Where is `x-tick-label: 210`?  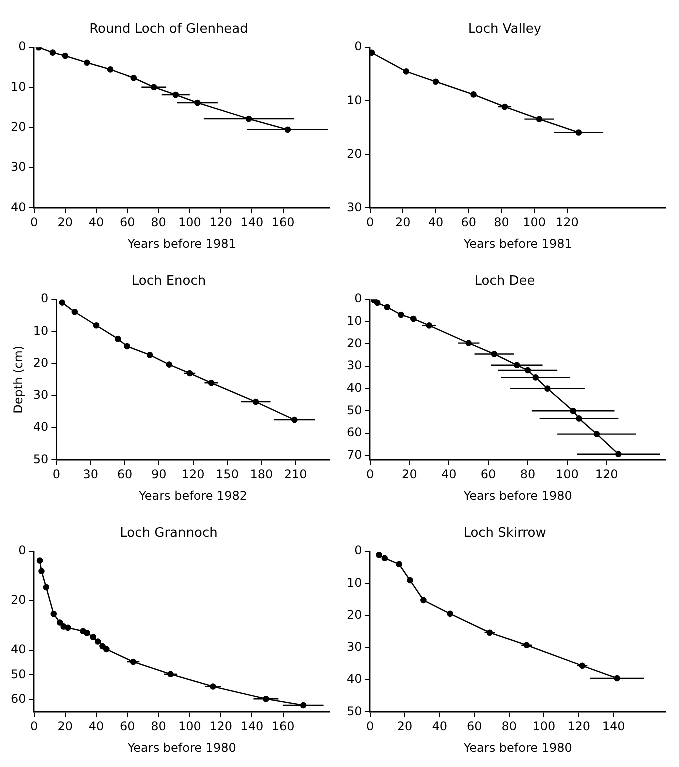
x-tick-label: 210 is located at coordinates (296, 475).